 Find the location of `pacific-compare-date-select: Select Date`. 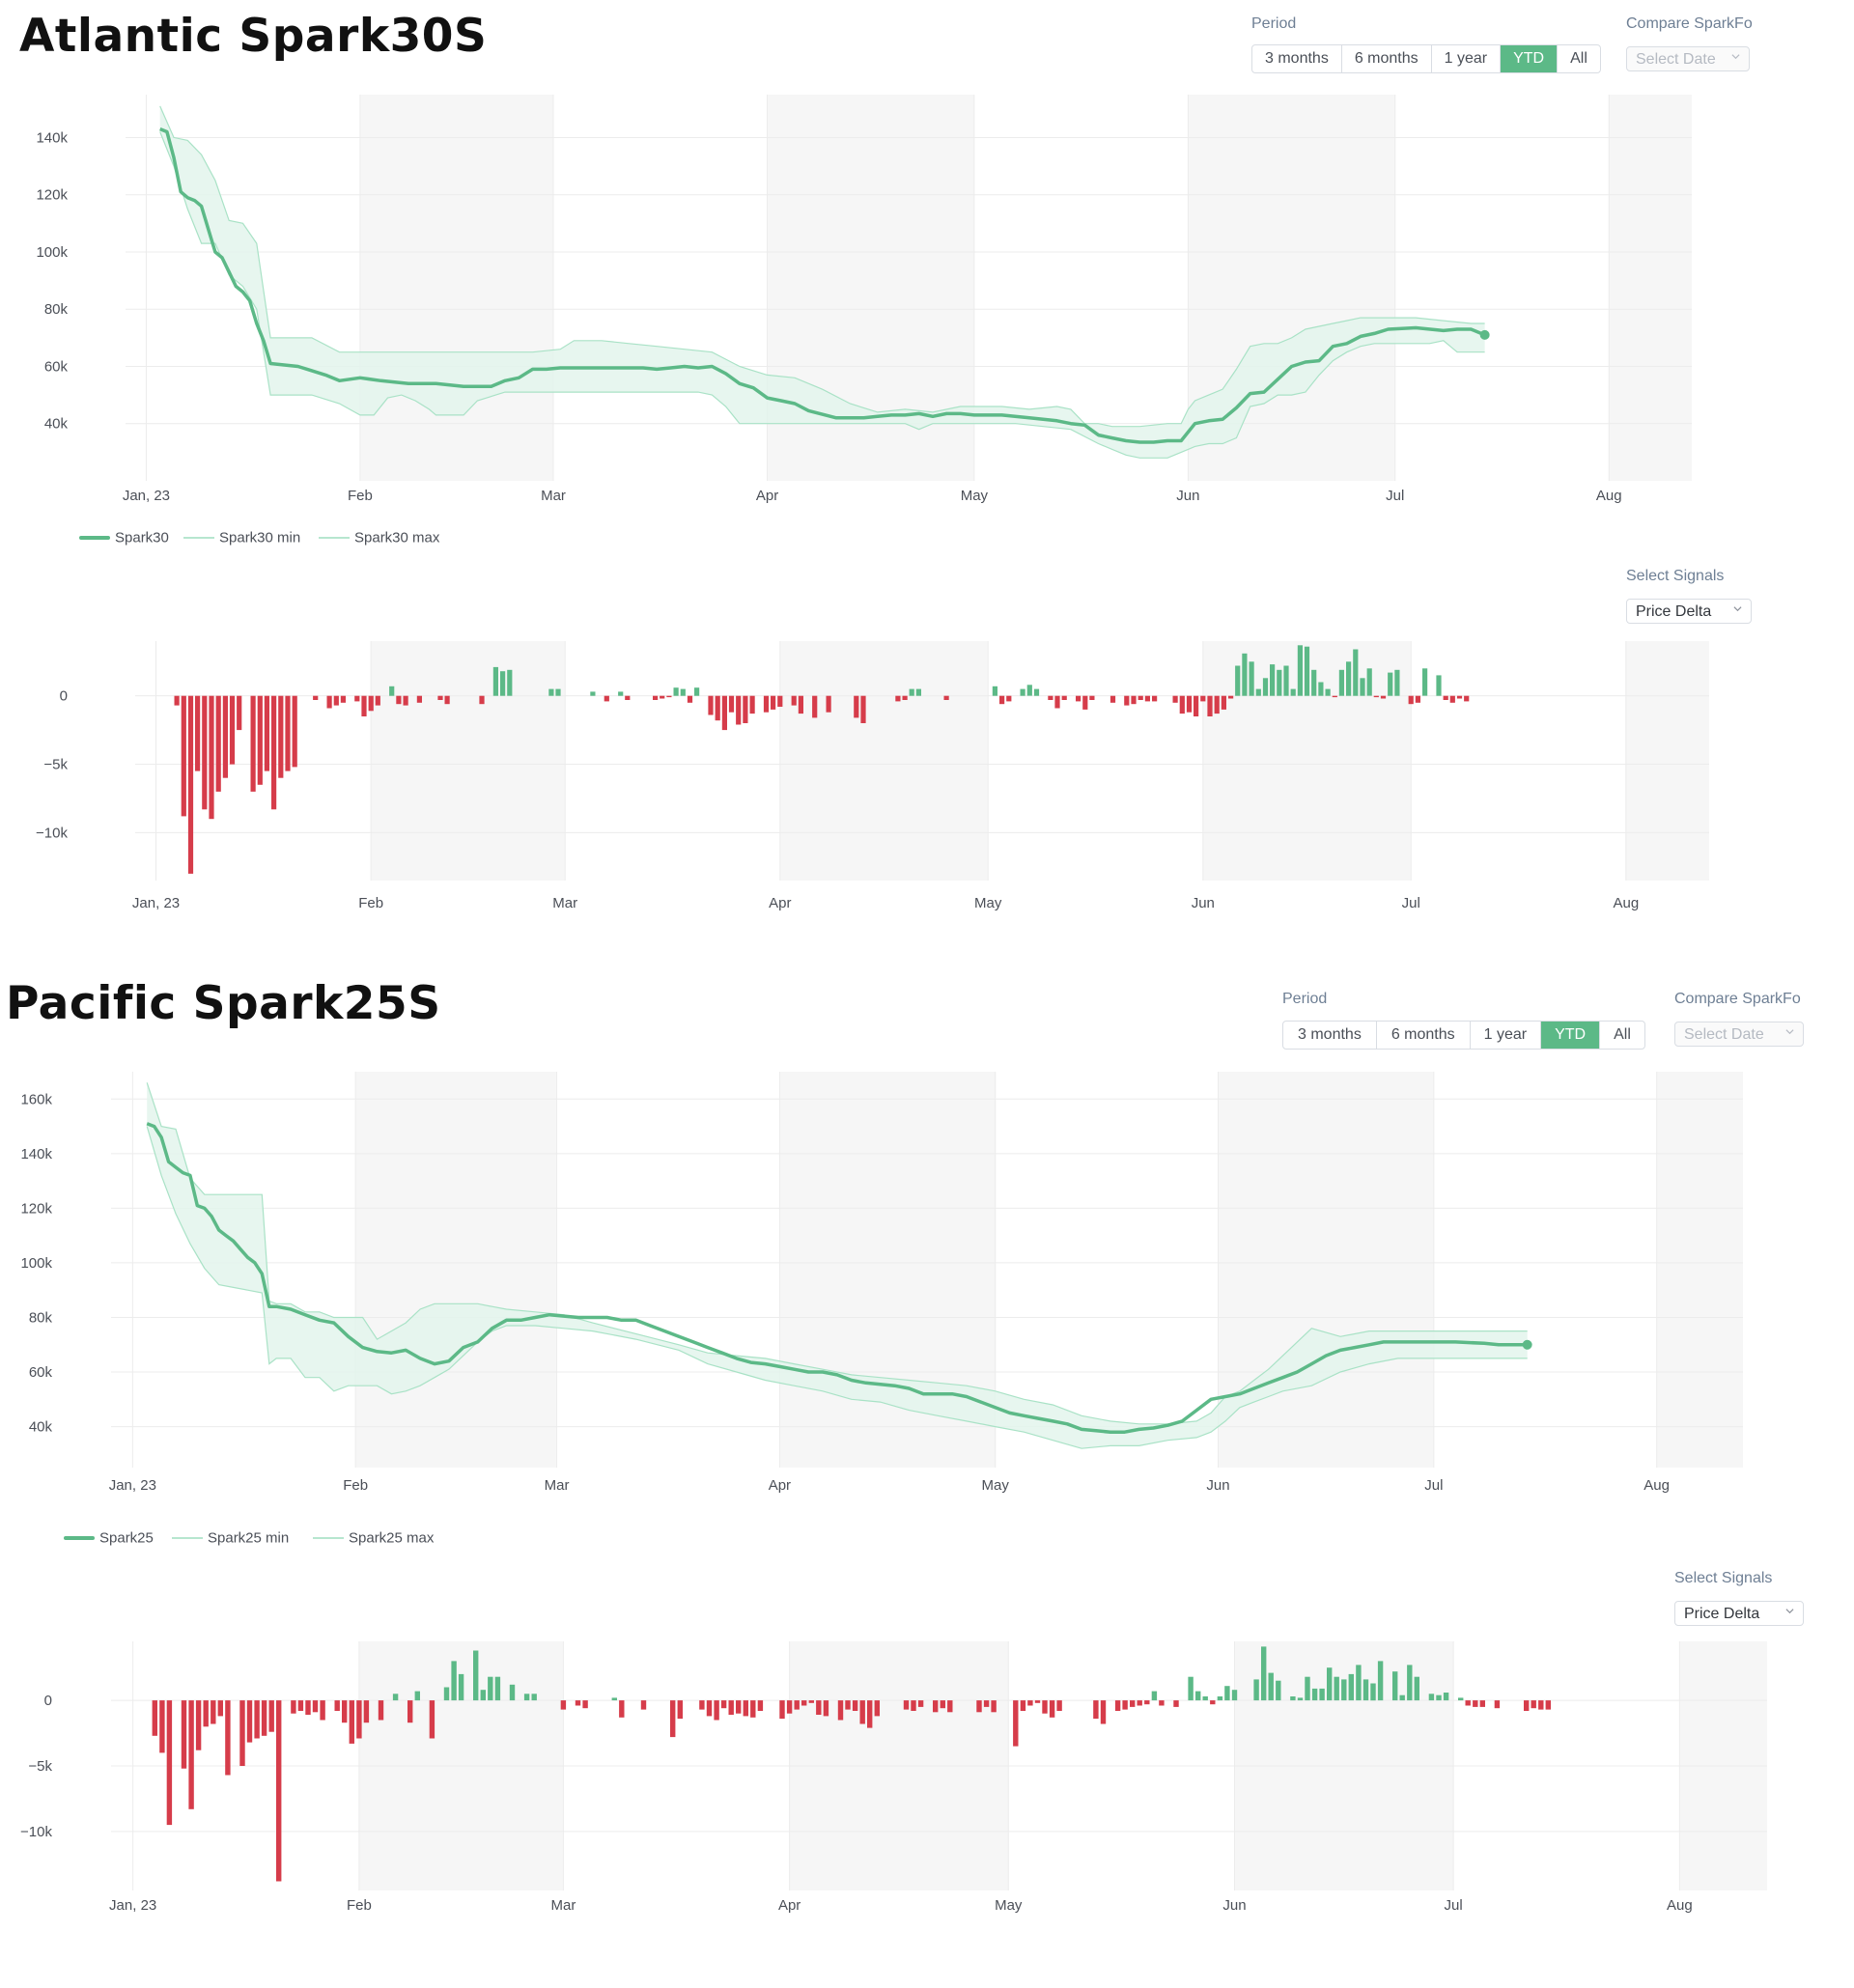

pacific-compare-date-select: Select Date is located at coordinates (1739, 1035).